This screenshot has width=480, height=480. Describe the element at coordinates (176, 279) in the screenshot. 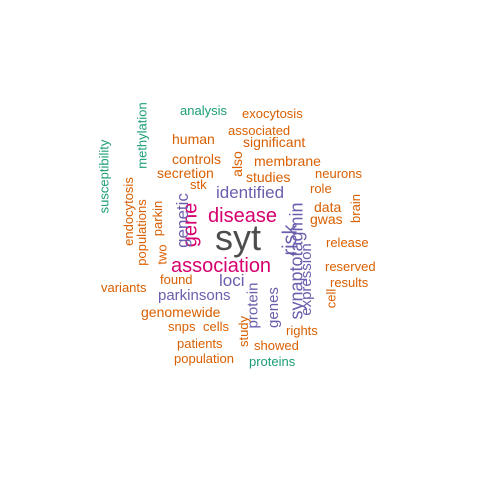

I see `word-found: found` at that location.